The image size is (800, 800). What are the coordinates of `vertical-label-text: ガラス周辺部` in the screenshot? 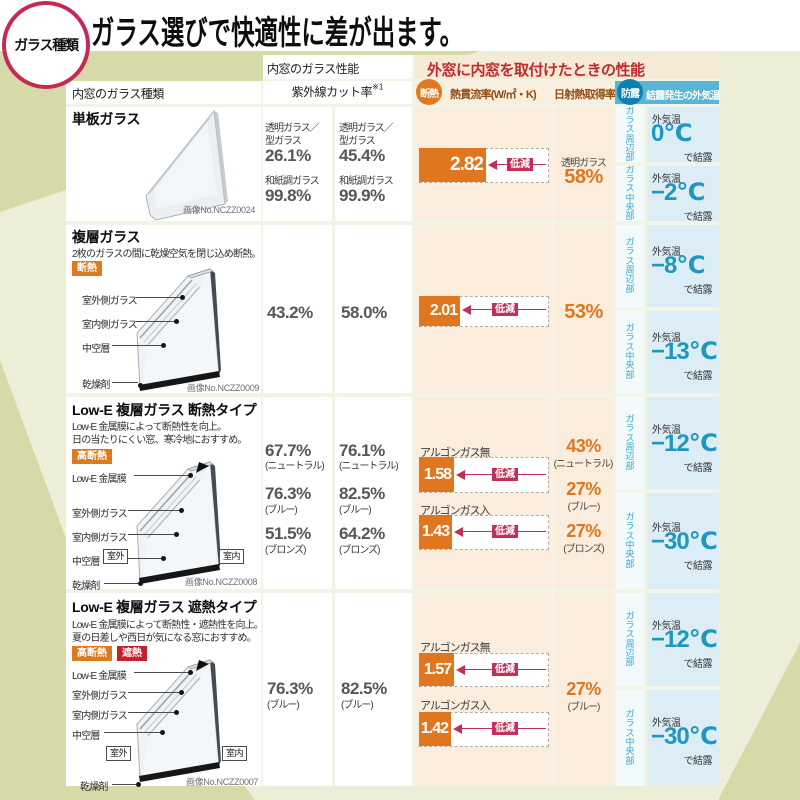 It's located at (630, 134).